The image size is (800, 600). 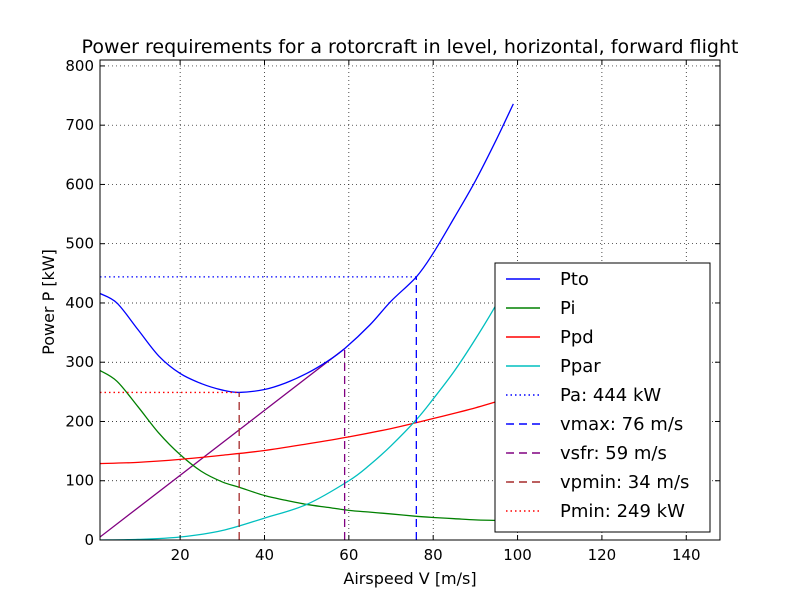 What do you see at coordinates (621, 424) in the screenshot?
I see `legend-label: vmax: 76 m/s` at bounding box center [621, 424].